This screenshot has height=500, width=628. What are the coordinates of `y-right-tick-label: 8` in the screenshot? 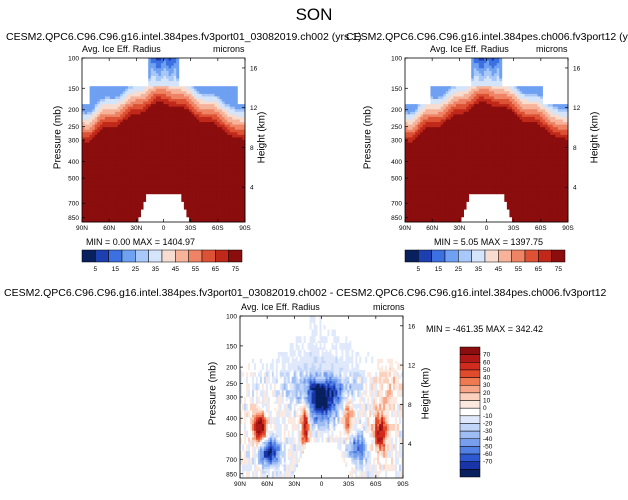 It's located at (410, 405).